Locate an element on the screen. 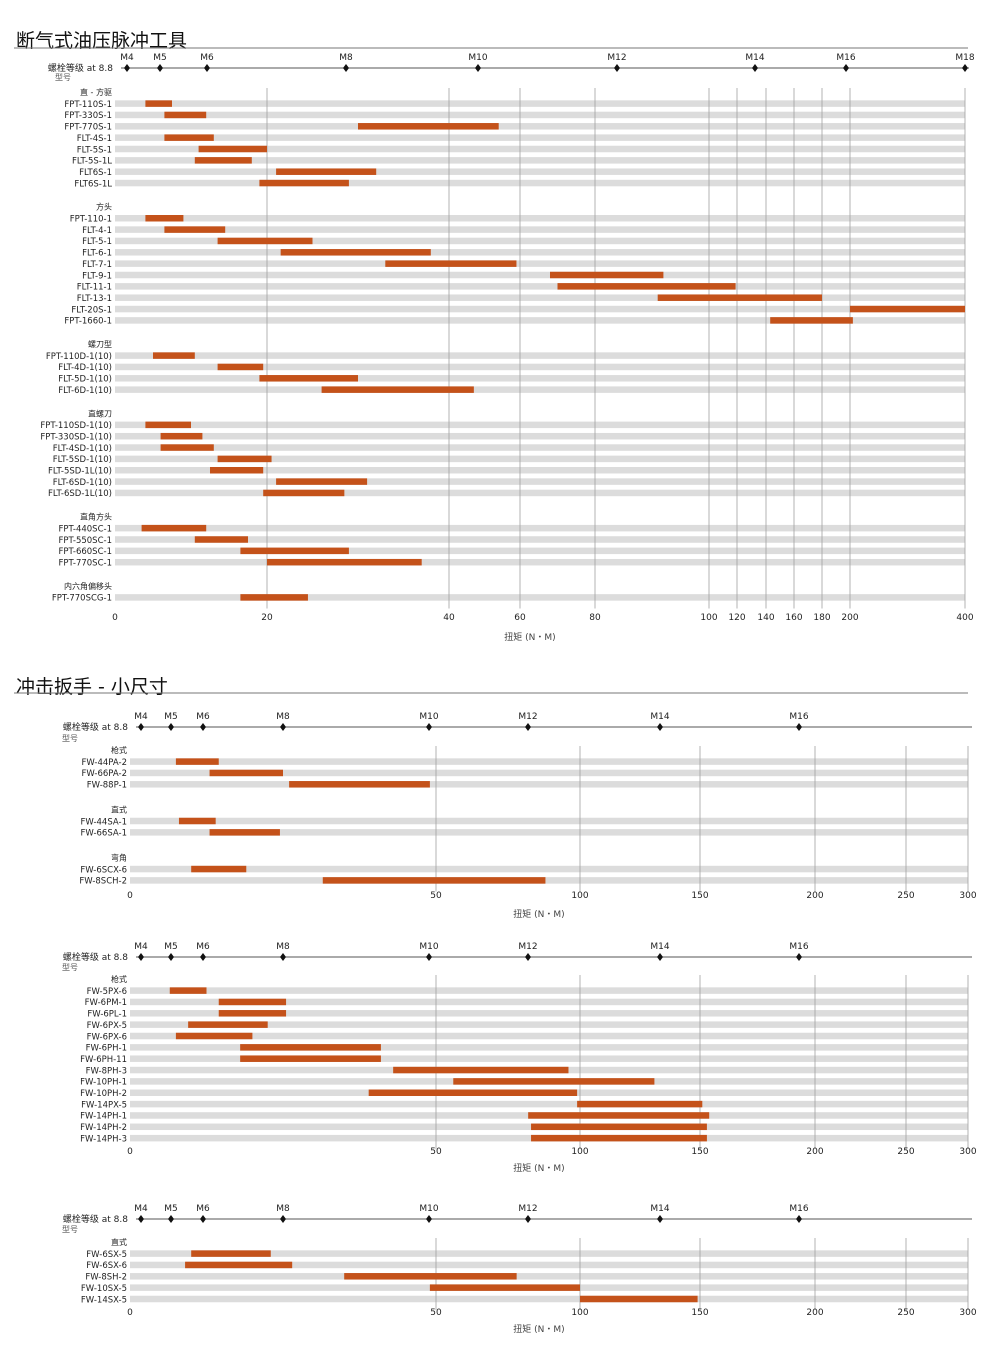 This screenshot has width=990, height=1359. impact-wrench-3-bolt-grade-label: 螺栓等级 at 8.8 is located at coordinates (95, 1219).